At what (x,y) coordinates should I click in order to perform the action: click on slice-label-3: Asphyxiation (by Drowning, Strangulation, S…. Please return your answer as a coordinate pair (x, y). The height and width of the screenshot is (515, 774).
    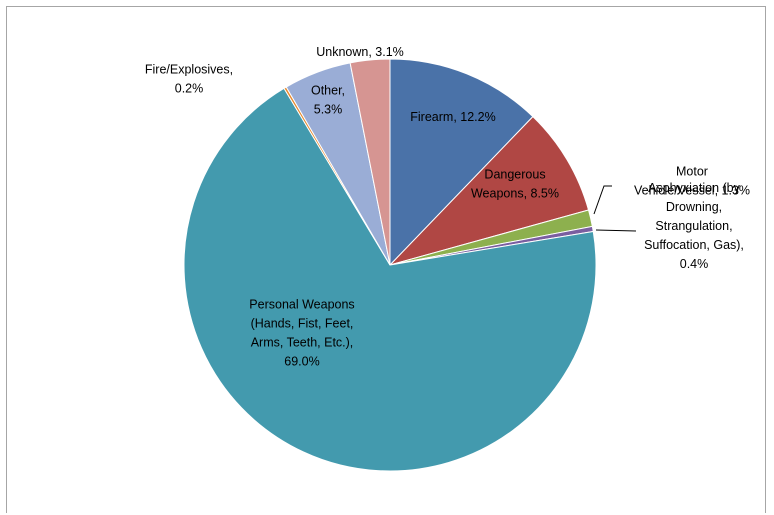
    Looking at the image, I should click on (694, 226).